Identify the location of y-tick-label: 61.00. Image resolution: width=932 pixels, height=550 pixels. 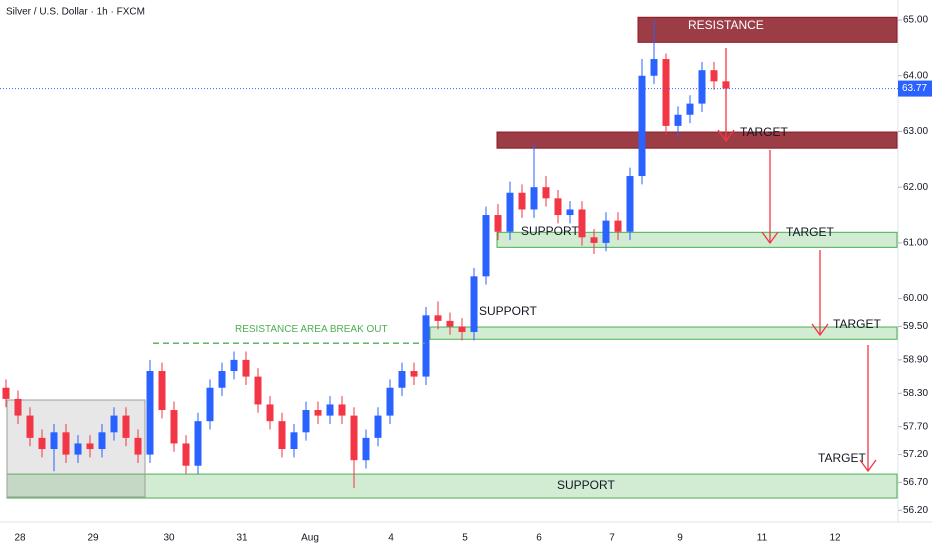
(915, 243).